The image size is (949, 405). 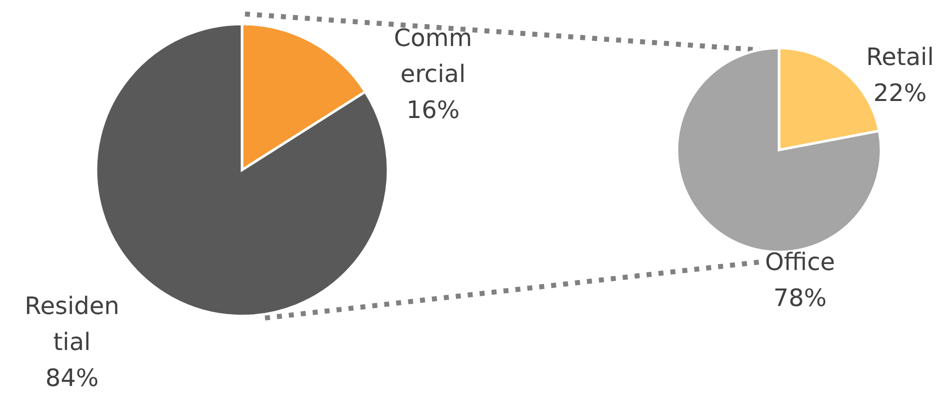 What do you see at coordinates (900, 93) in the screenshot?
I see `data-label: 22%` at bounding box center [900, 93].